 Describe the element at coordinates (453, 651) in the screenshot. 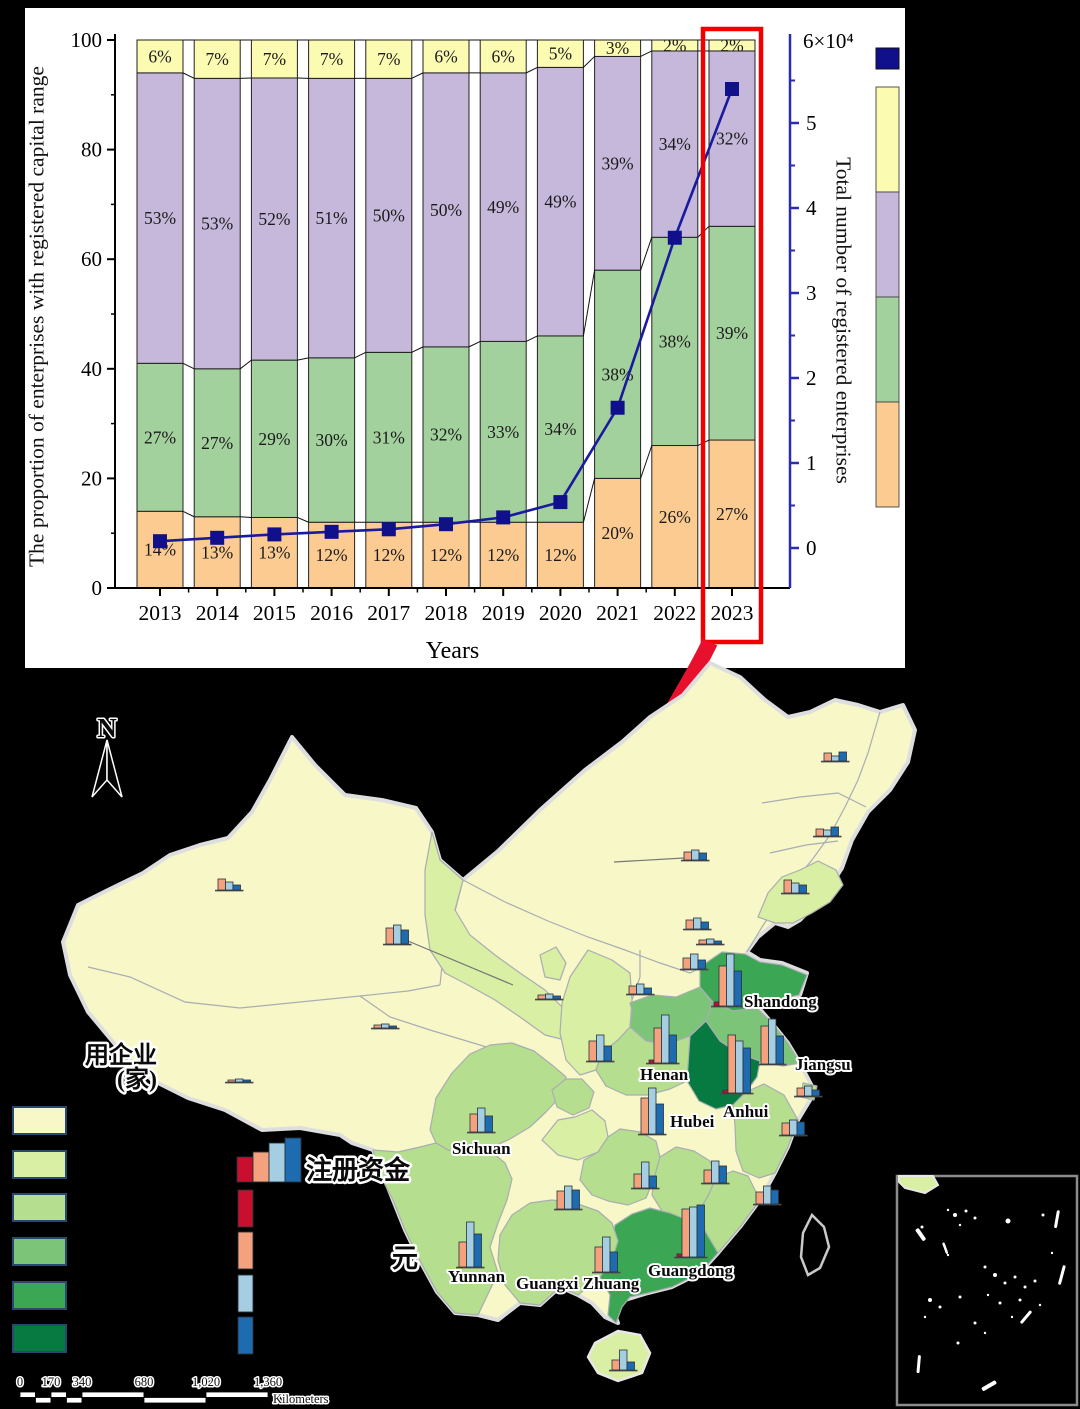

I see `x-axis-label: Years` at that location.